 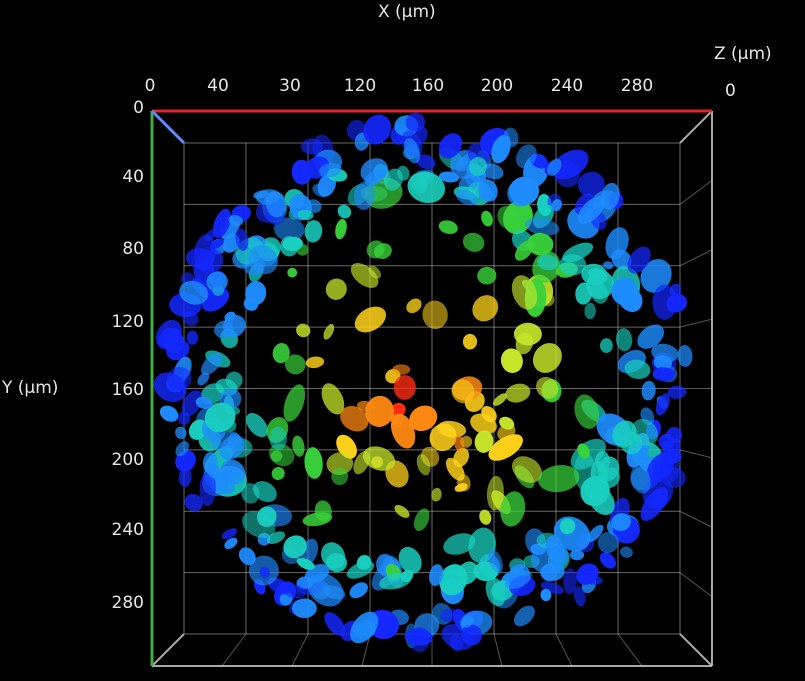 I want to click on z-axis-title: Z (µm), so click(x=743, y=54).